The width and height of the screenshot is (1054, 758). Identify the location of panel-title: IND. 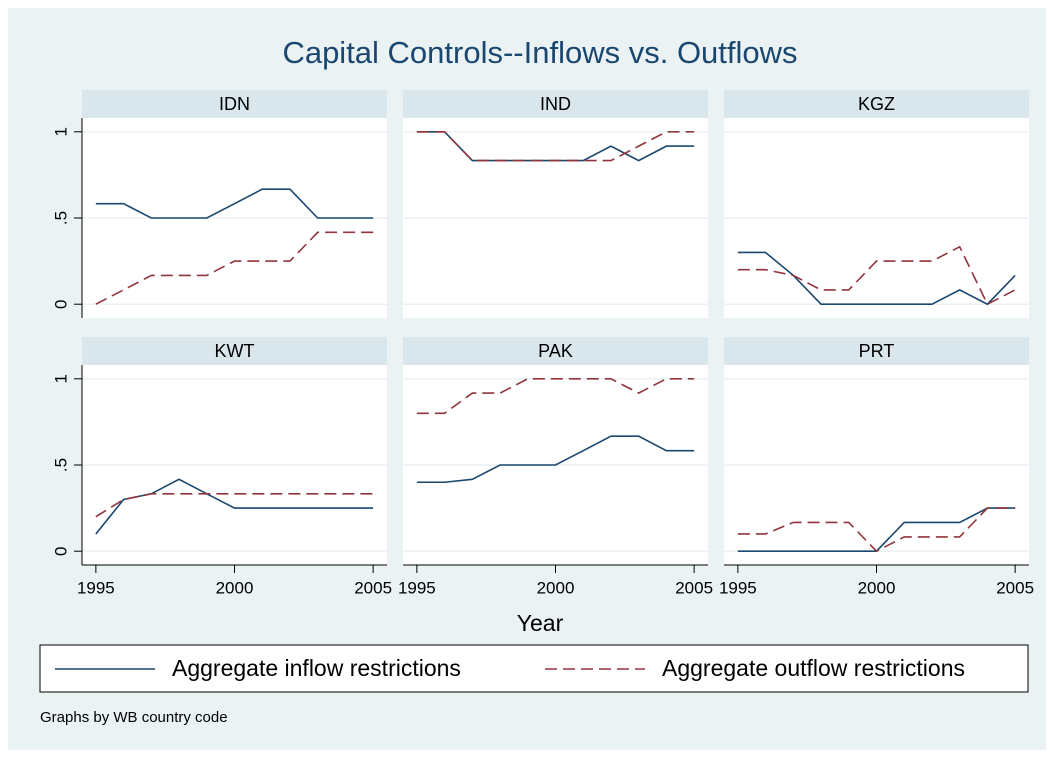
(555, 104).